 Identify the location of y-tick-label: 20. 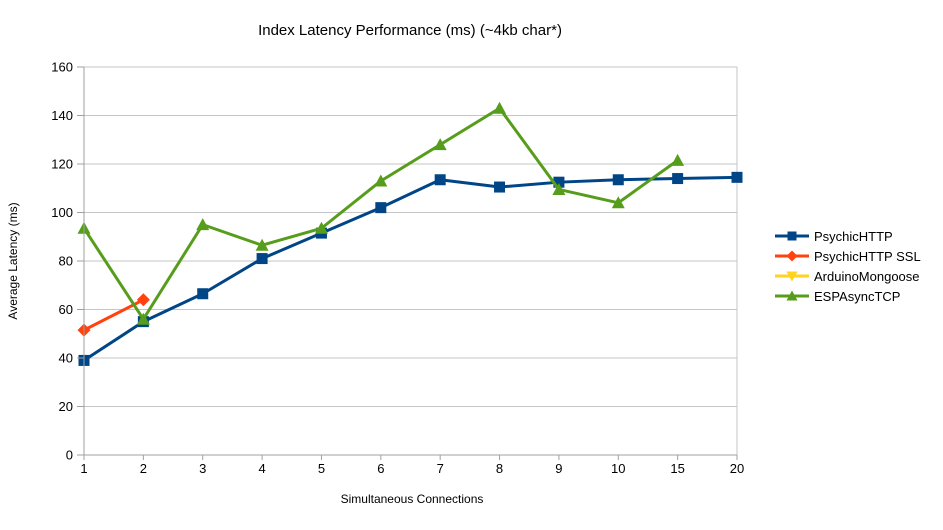
(66, 406).